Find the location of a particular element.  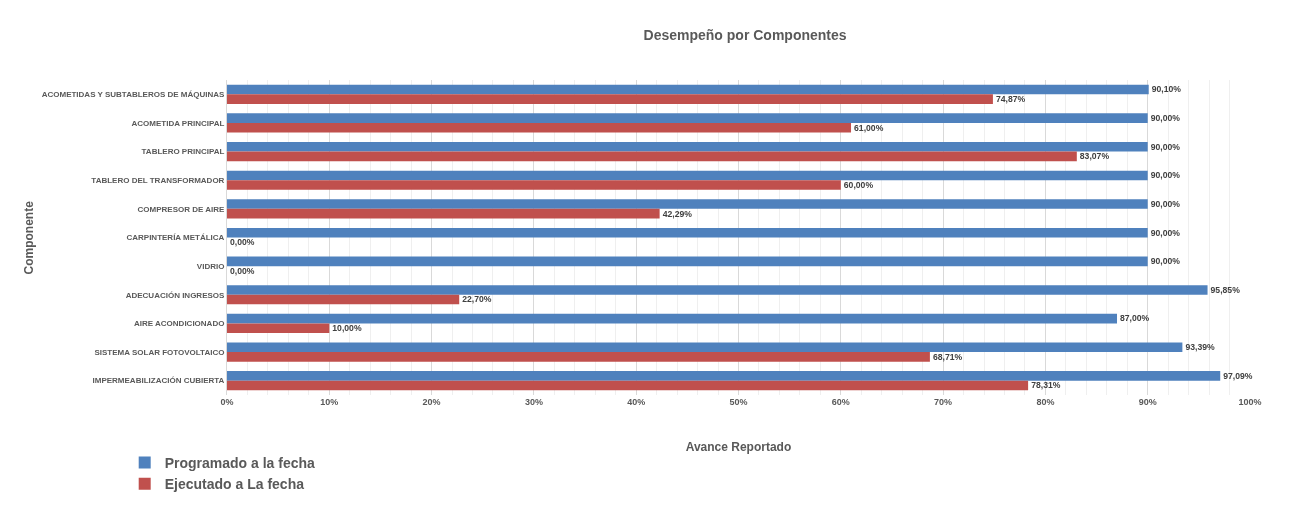

x-tick-label: 90% is located at coordinates (1147, 402).